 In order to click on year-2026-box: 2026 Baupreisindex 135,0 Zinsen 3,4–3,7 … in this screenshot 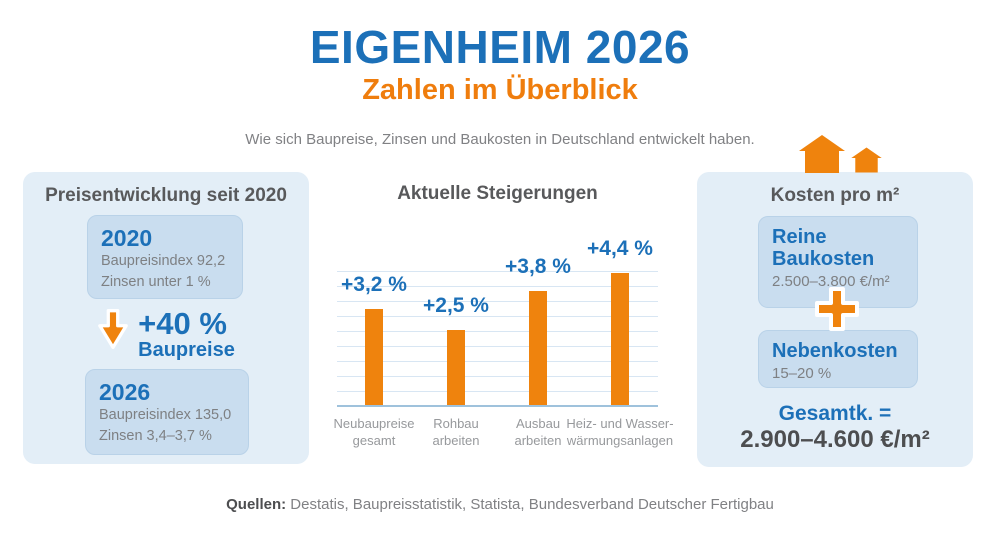, I will do `click(167, 412)`.